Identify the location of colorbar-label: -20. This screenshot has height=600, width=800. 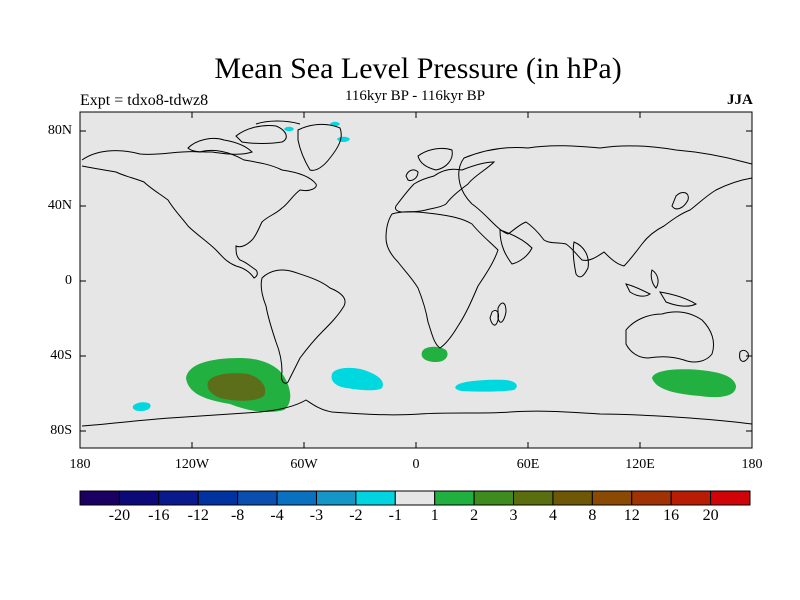
(119, 515).